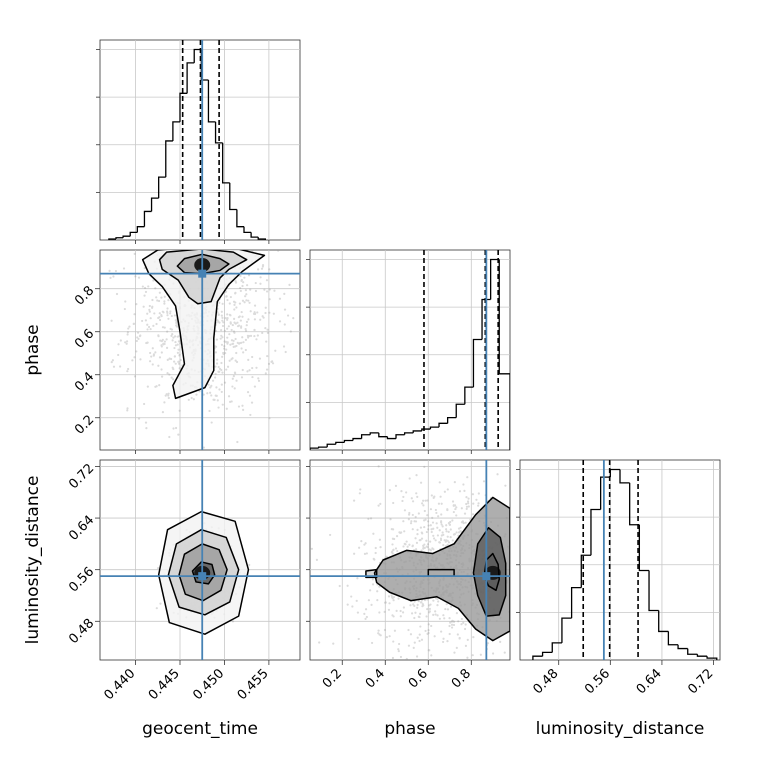 The image size is (760, 760). Describe the element at coordinates (208, 684) in the screenshot. I see `x-tick-label-geocent_time: 0.450` at that location.